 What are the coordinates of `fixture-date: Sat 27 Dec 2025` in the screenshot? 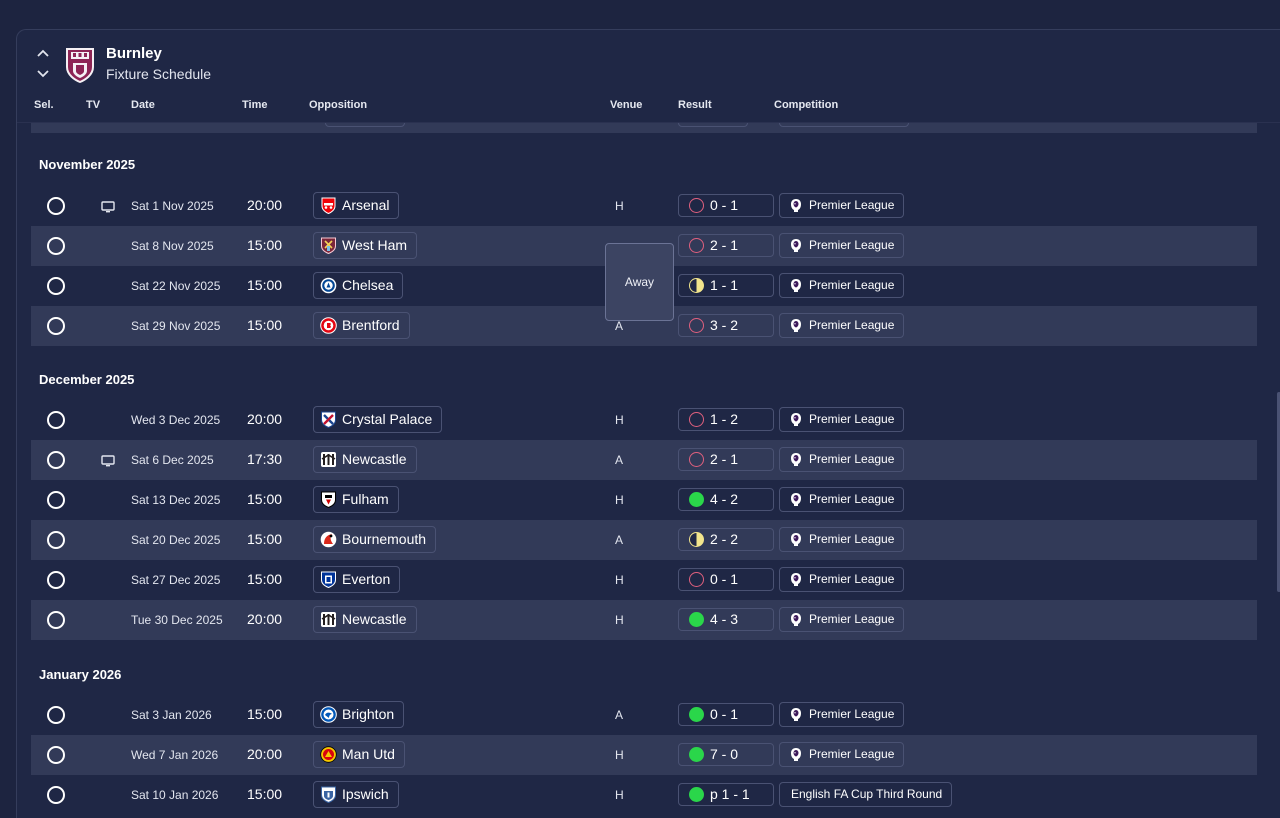 It's located at (176, 580).